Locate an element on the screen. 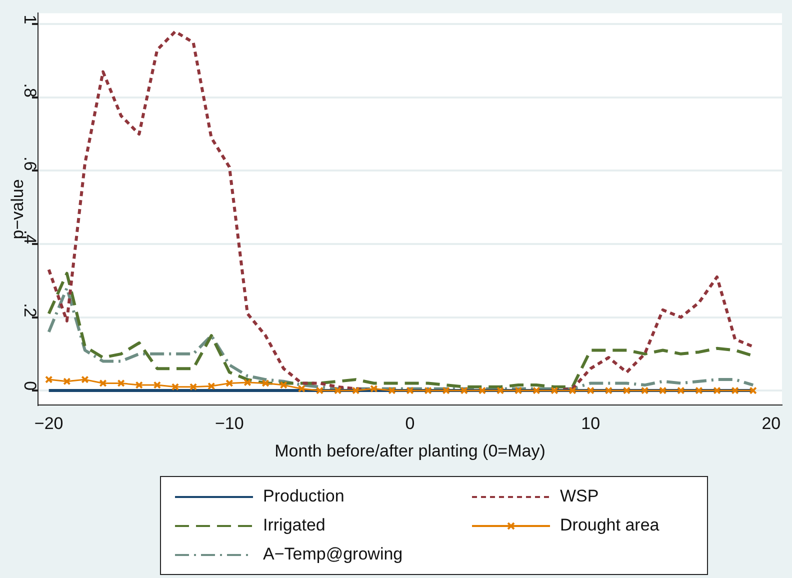  x-tick-label: −20 is located at coordinates (49, 424).